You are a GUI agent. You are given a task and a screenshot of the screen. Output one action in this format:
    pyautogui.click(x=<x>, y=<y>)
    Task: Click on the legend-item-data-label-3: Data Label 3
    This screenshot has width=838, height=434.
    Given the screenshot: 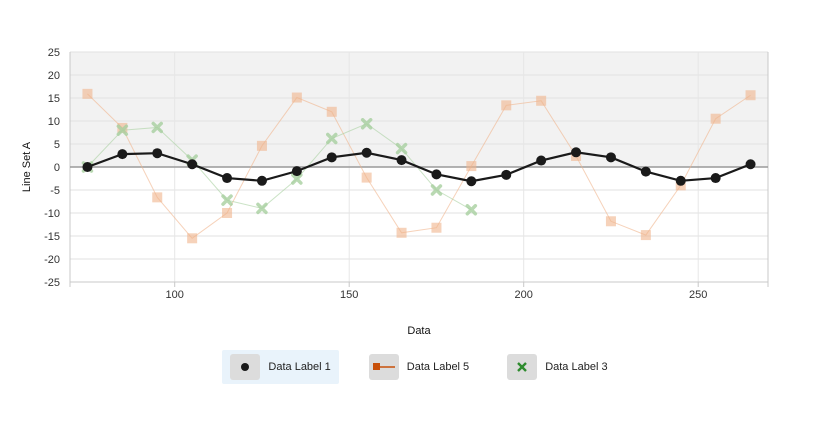 What is the action you would take?
    pyautogui.click(x=557, y=367)
    